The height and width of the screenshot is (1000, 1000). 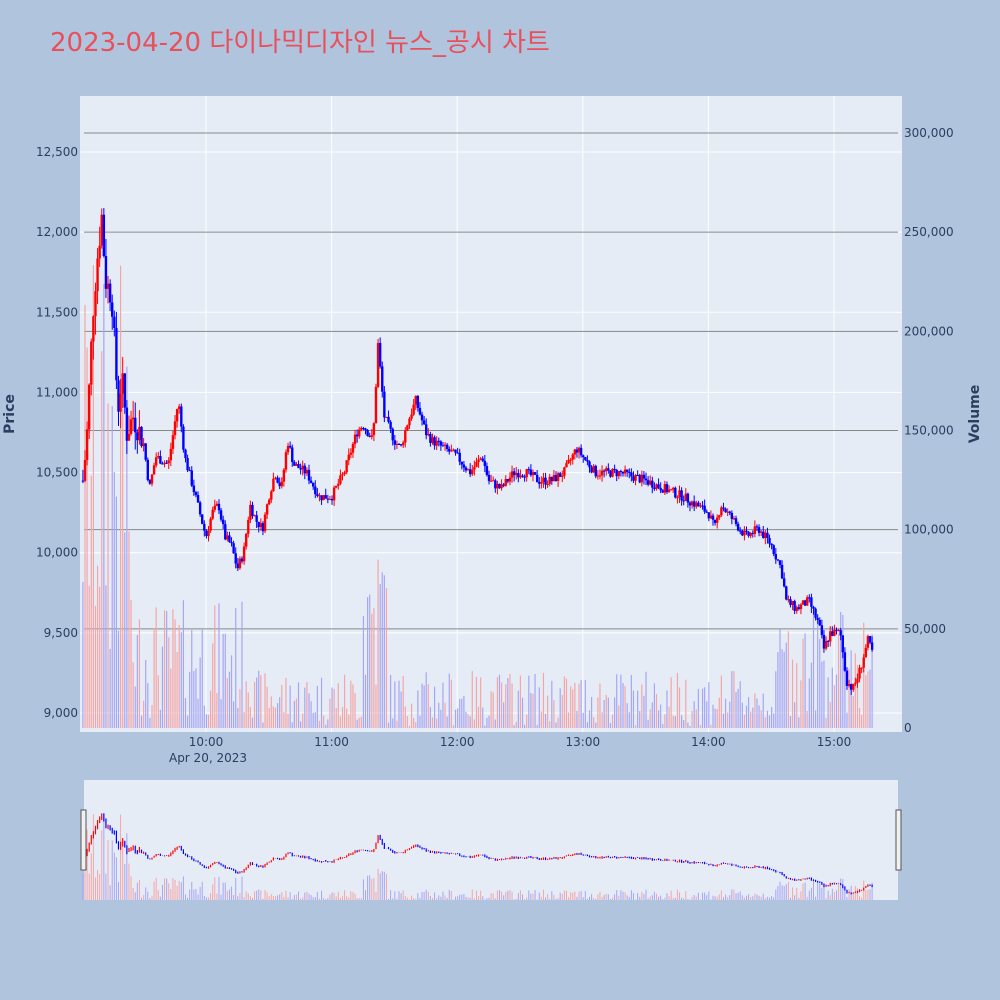 What do you see at coordinates (57, 312) in the screenshot?
I see `price-tick-label: 11,500` at bounding box center [57, 312].